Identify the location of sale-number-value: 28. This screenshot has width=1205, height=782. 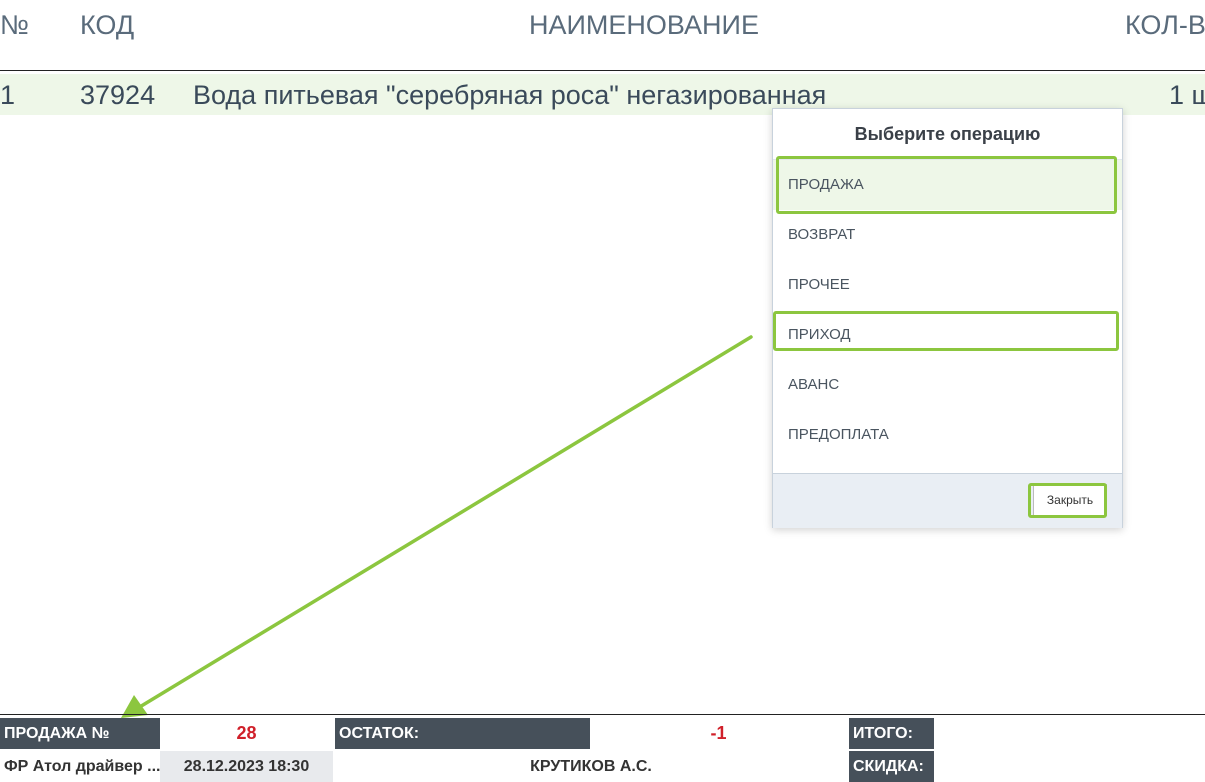
(246, 733).